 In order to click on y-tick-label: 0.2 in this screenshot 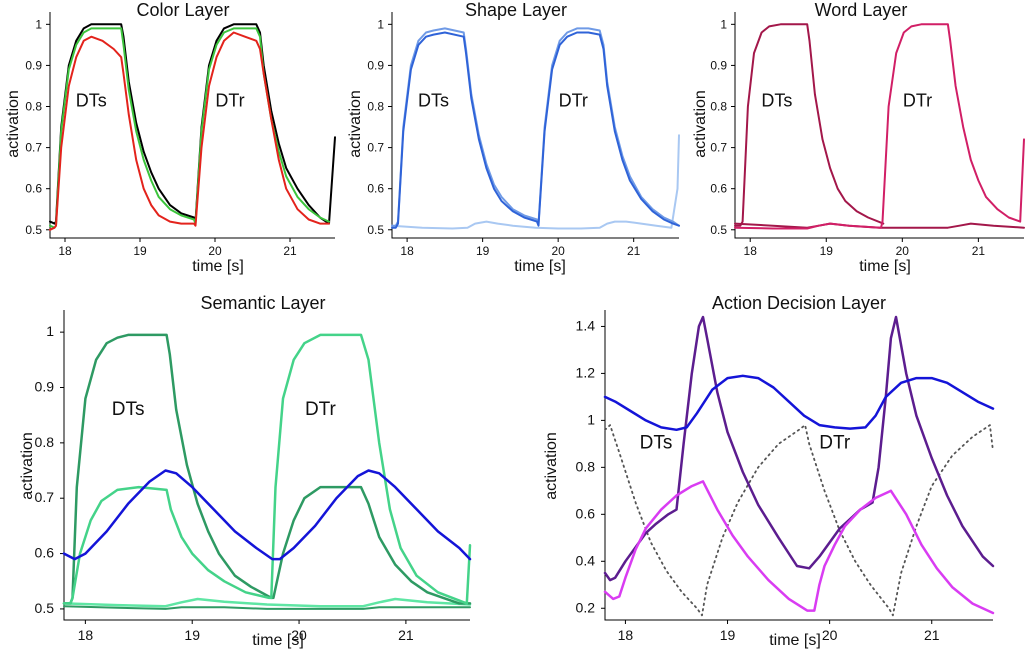, I will do `click(586, 607)`.